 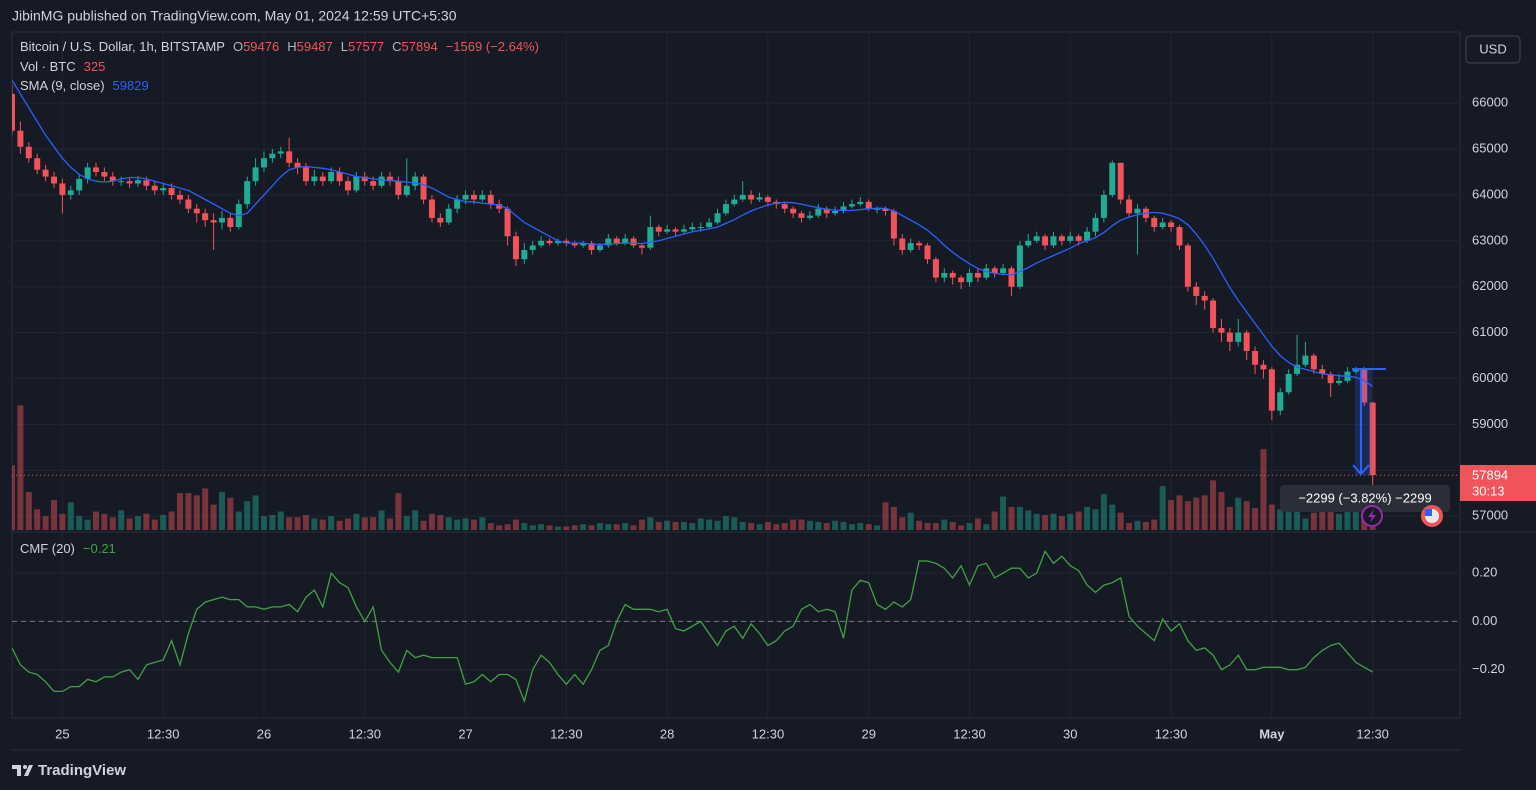 I want to click on footer-logo: TradingView, so click(x=69, y=770).